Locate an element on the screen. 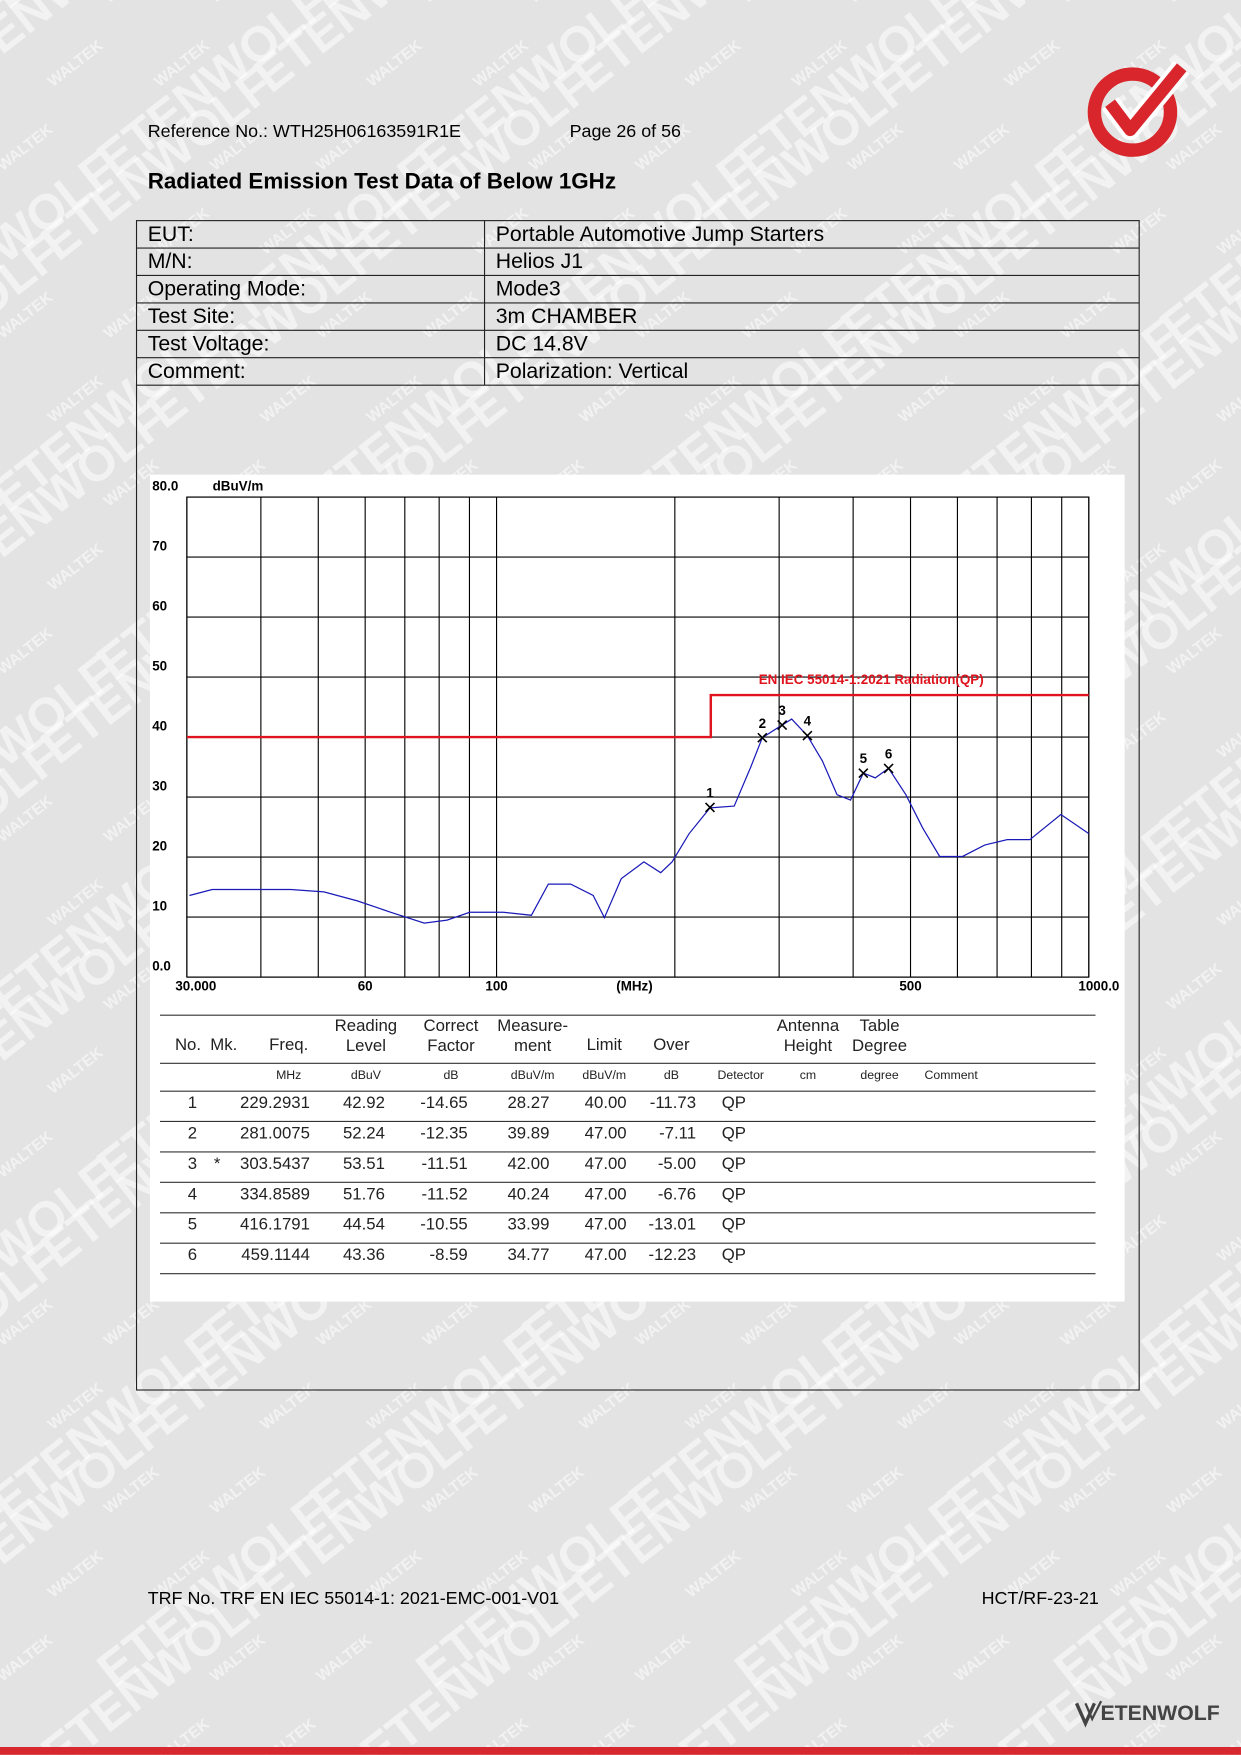  limit-label: EN IEC 55014-1:2021 Radiation(QP) is located at coordinates (871, 679).